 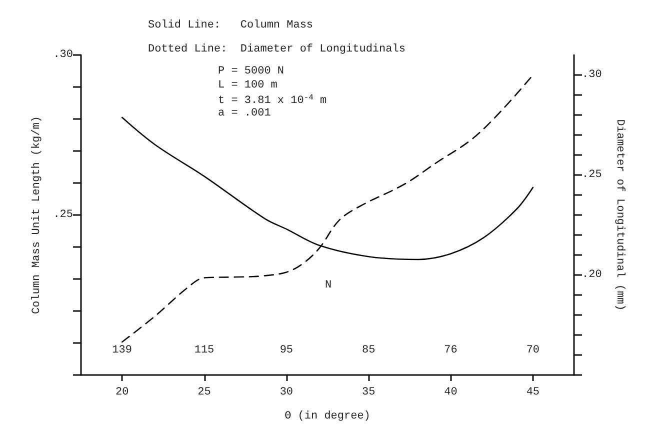 I want to click on x-tick-label: 30, so click(x=287, y=392).